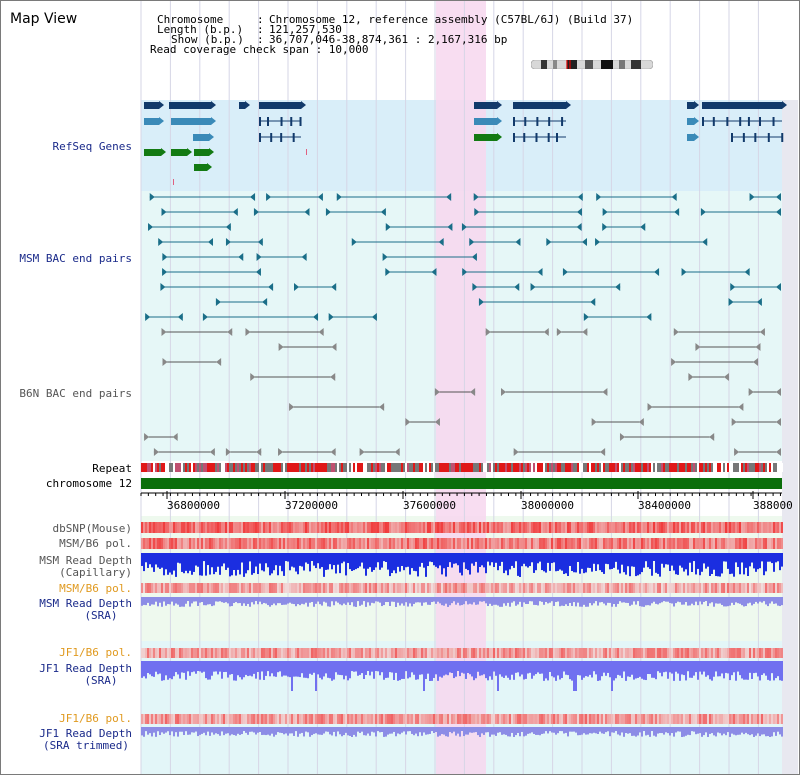 This screenshot has width=800, height=775. What do you see at coordinates (592, 62) in the screenshot?
I see `chromosome-ideogram` at bounding box center [592, 62].